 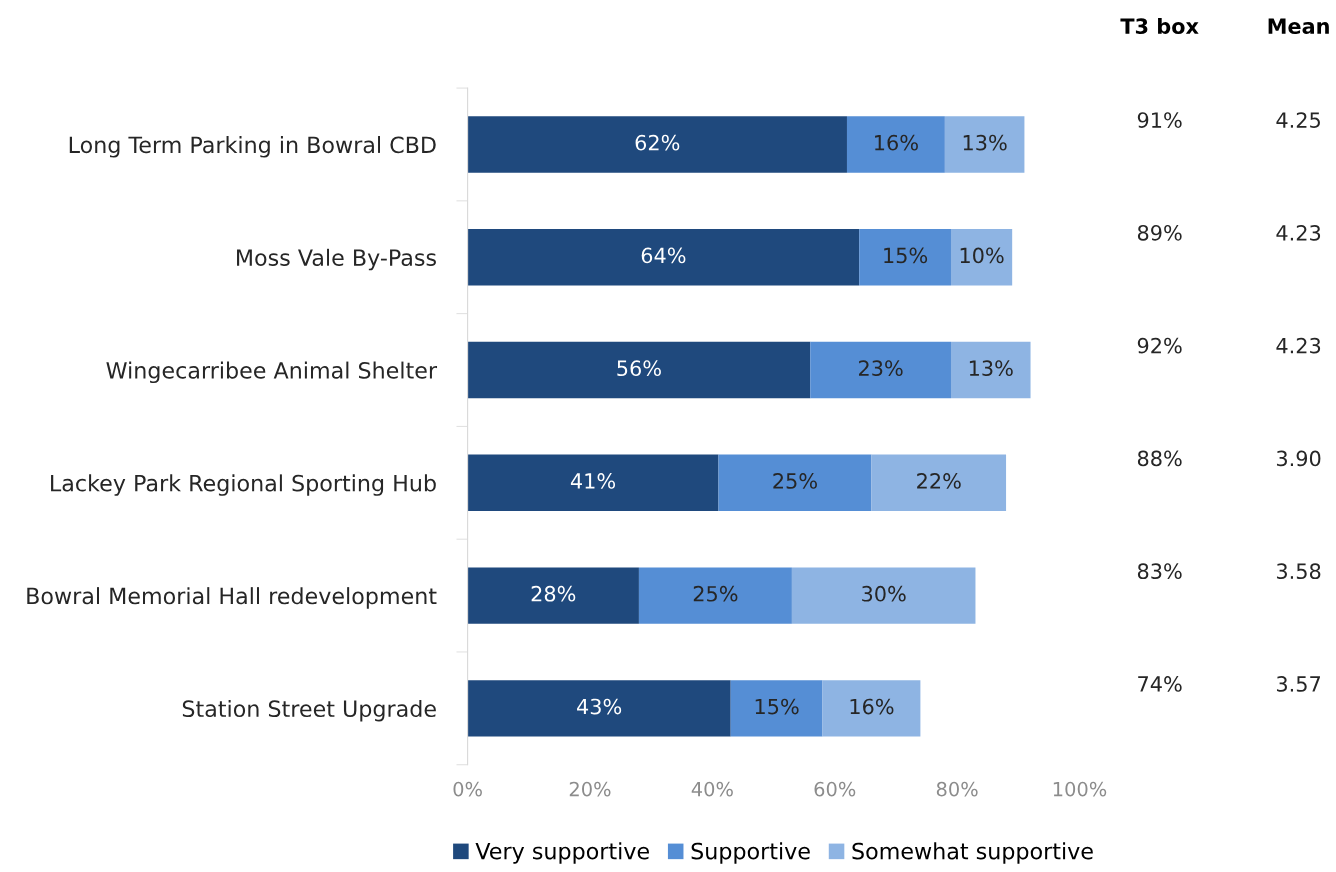 What do you see at coordinates (972, 853) in the screenshot?
I see `legend-label: Somewhat supportive` at bounding box center [972, 853].